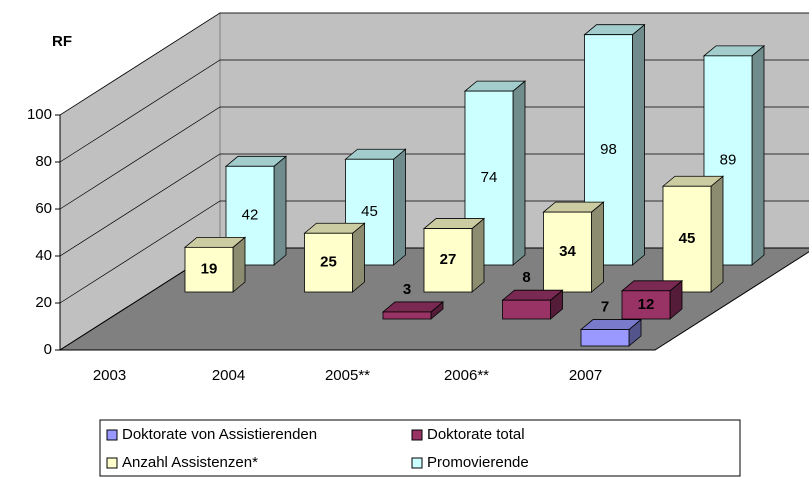 The image size is (809, 477). What do you see at coordinates (43, 208) in the screenshot?
I see `y-tick-label: 60` at bounding box center [43, 208].